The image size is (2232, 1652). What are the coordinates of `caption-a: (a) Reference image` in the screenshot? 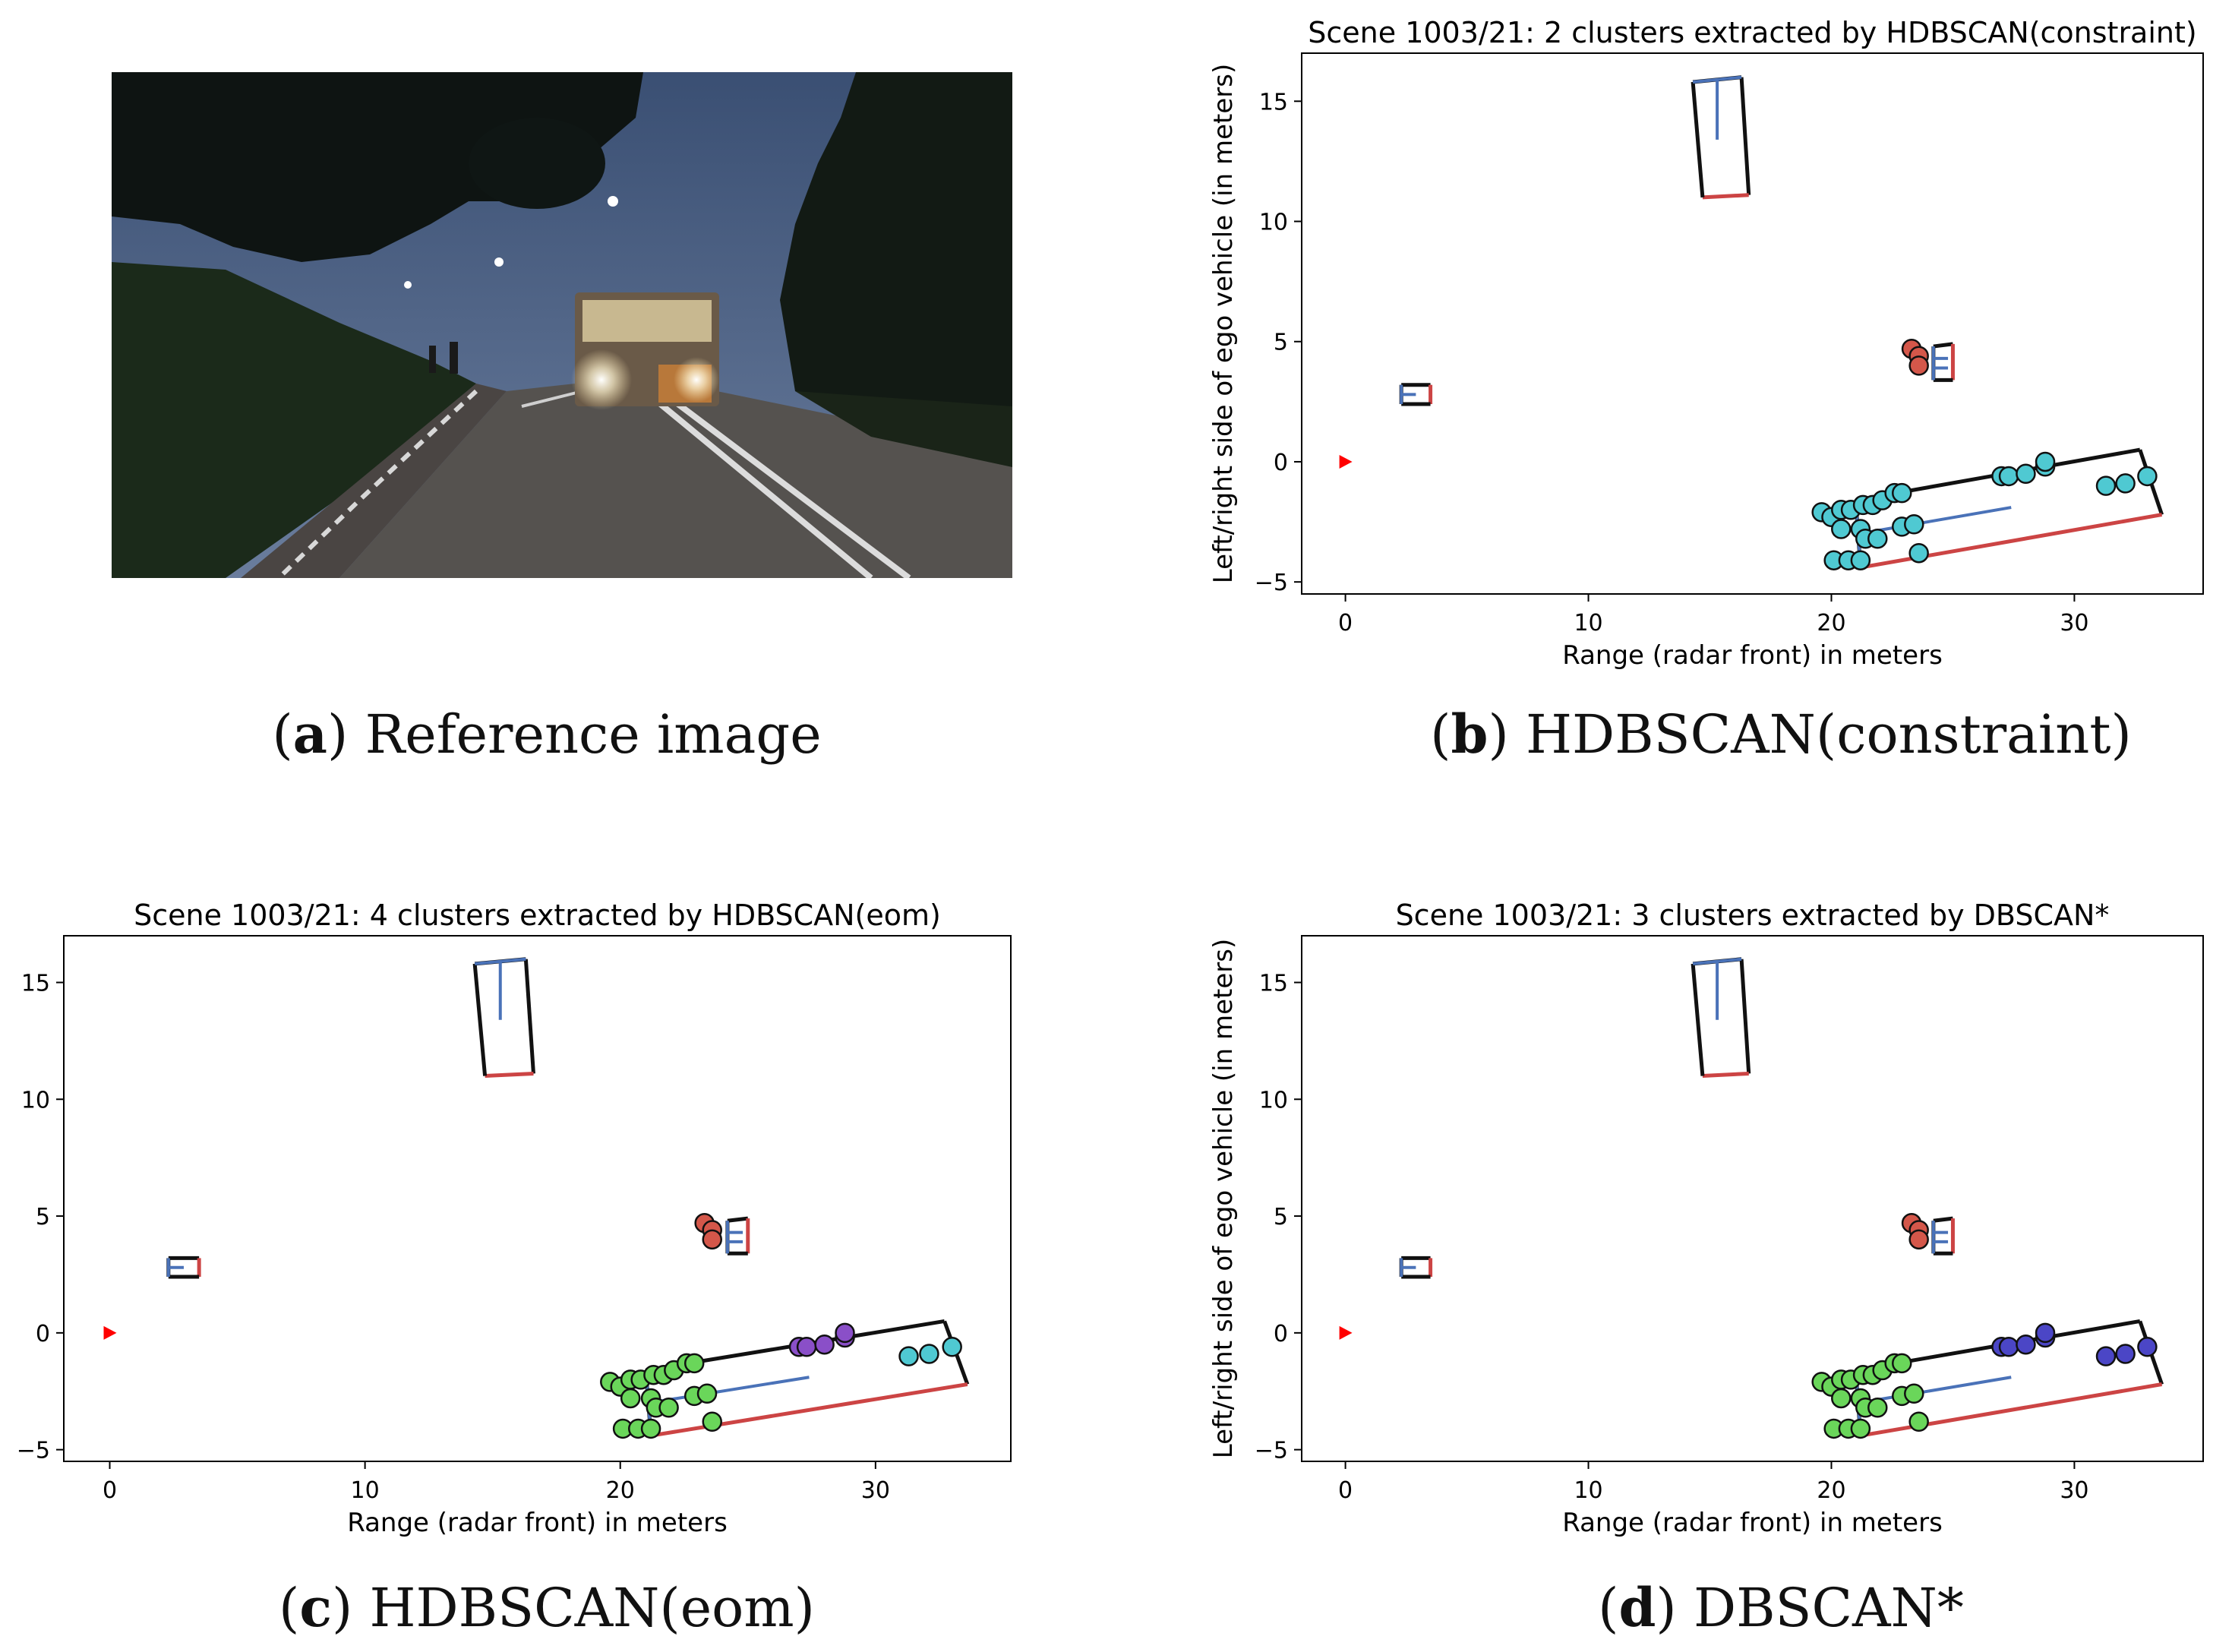 It's located at (547, 734).